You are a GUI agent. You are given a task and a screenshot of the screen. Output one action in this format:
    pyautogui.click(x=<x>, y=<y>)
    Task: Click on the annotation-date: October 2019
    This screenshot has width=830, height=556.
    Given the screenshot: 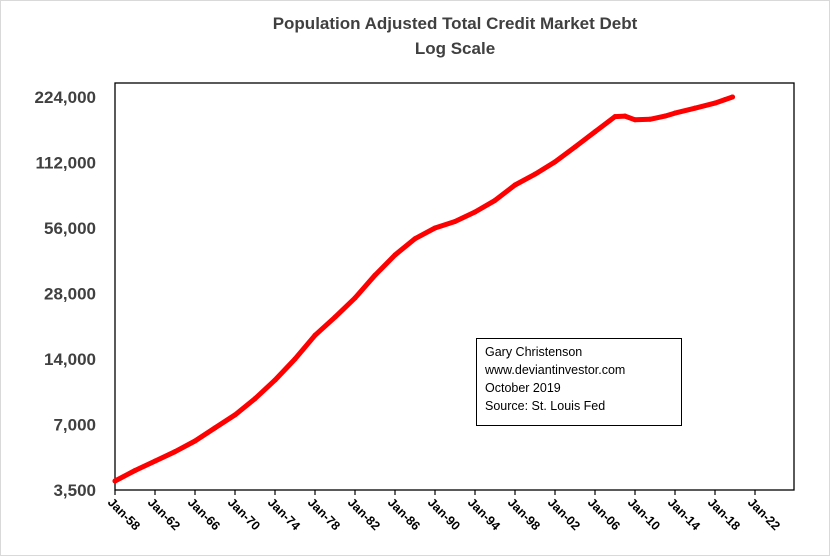 What is the action you would take?
    pyautogui.click(x=523, y=388)
    